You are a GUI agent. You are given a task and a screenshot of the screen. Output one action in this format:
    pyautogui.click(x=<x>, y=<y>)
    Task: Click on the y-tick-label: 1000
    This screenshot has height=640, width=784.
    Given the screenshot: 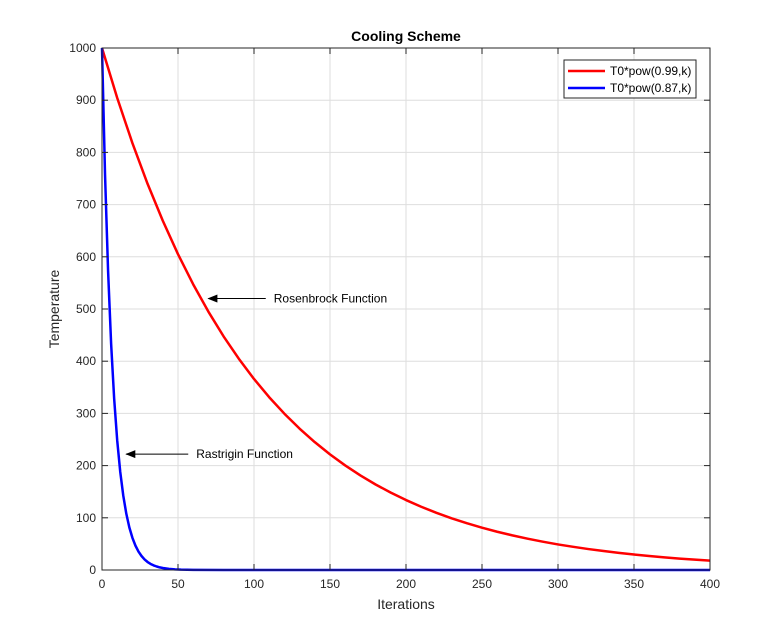 What is the action you would take?
    pyautogui.click(x=82, y=48)
    